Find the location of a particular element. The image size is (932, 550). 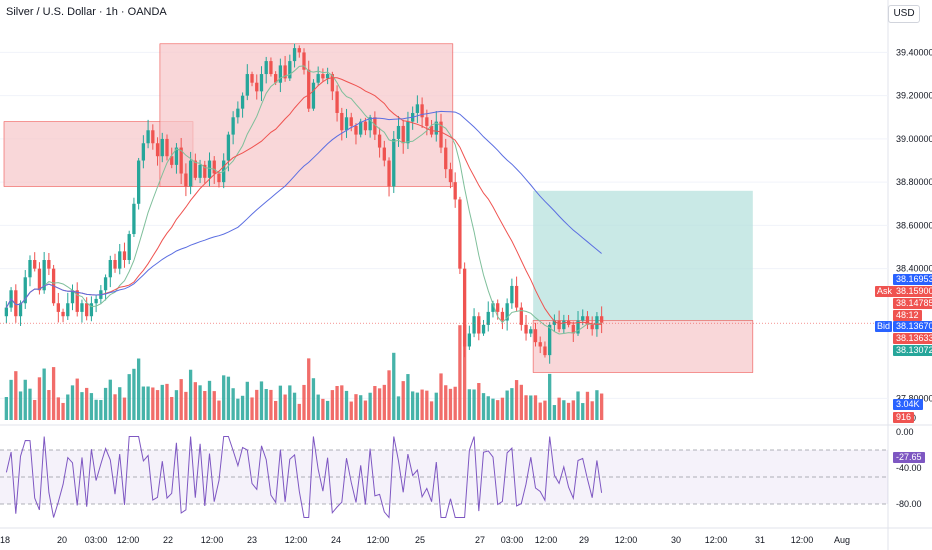

price-tick-0: 39.40000 is located at coordinates (914, 52).